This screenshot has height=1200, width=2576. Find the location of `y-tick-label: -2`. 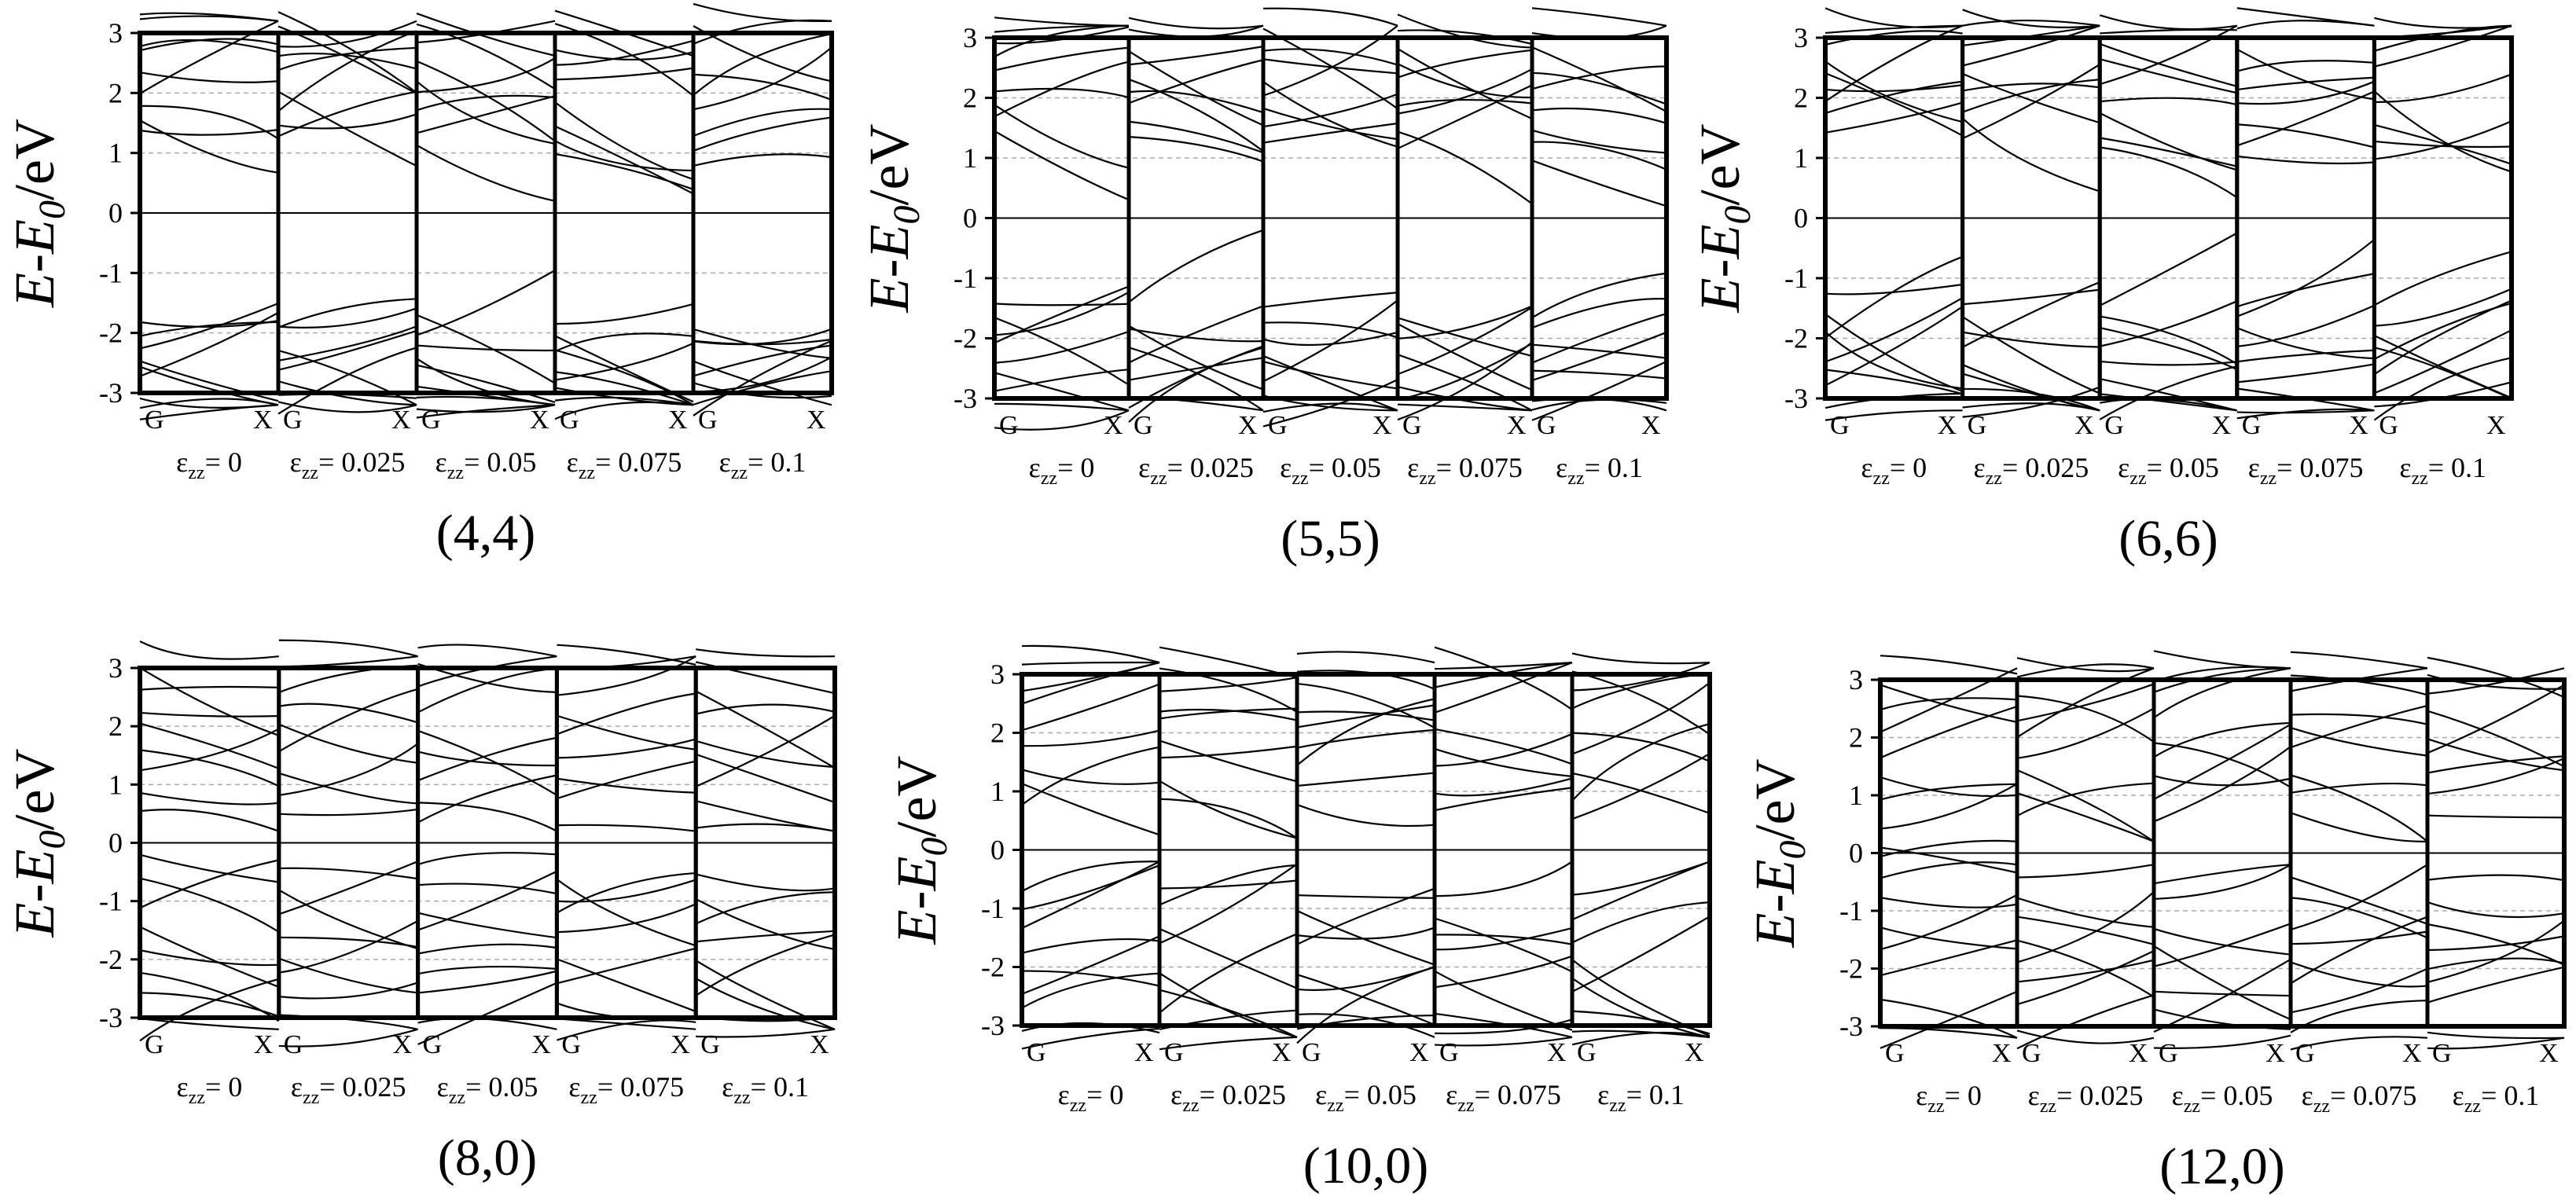

y-tick-label: -2 is located at coordinates (993, 967).